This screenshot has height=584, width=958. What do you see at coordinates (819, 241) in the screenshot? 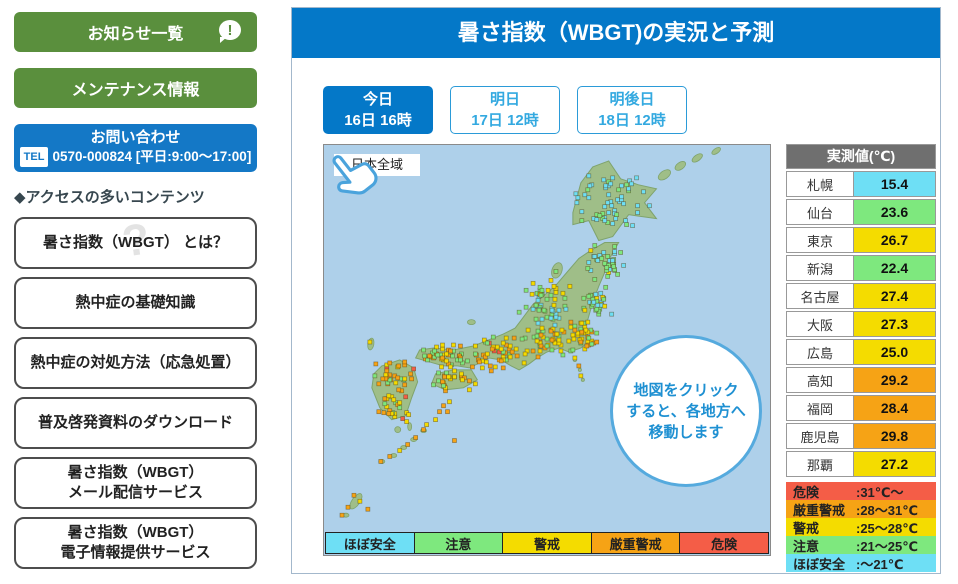
I see `city-name: 東京` at bounding box center [819, 241].